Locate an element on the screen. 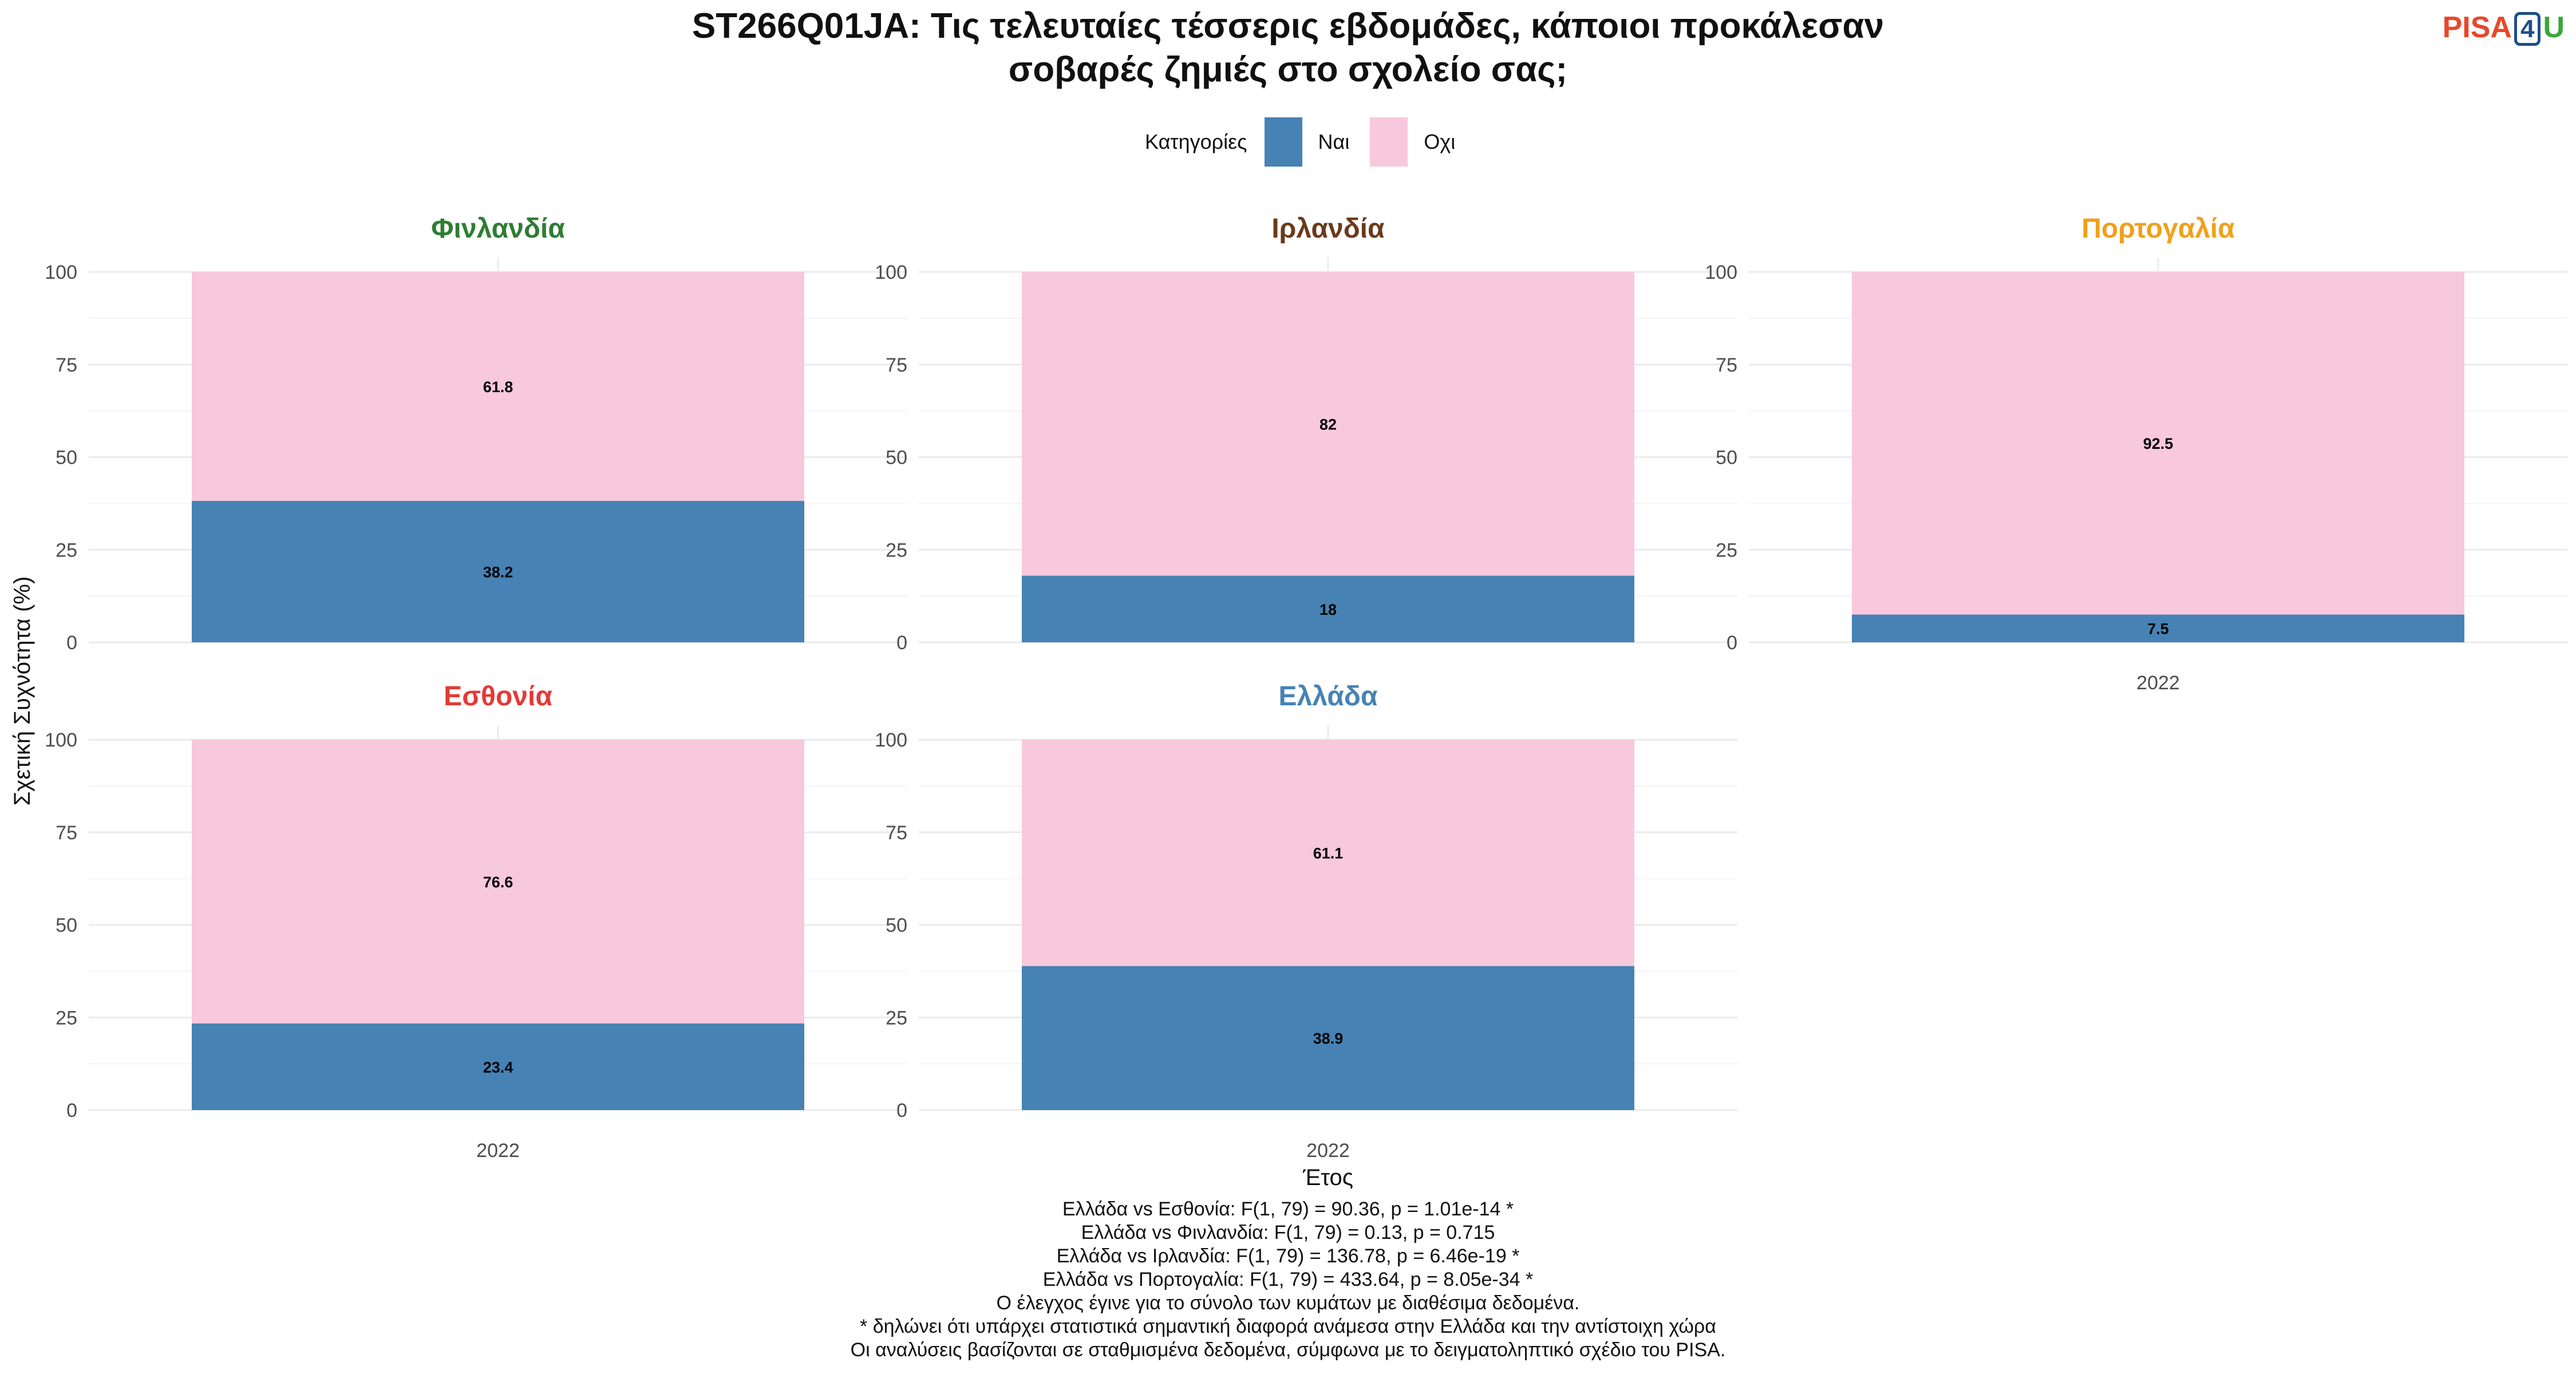 This screenshot has width=2576, height=1374. panel-title: Φινλανδία is located at coordinates (498, 229).